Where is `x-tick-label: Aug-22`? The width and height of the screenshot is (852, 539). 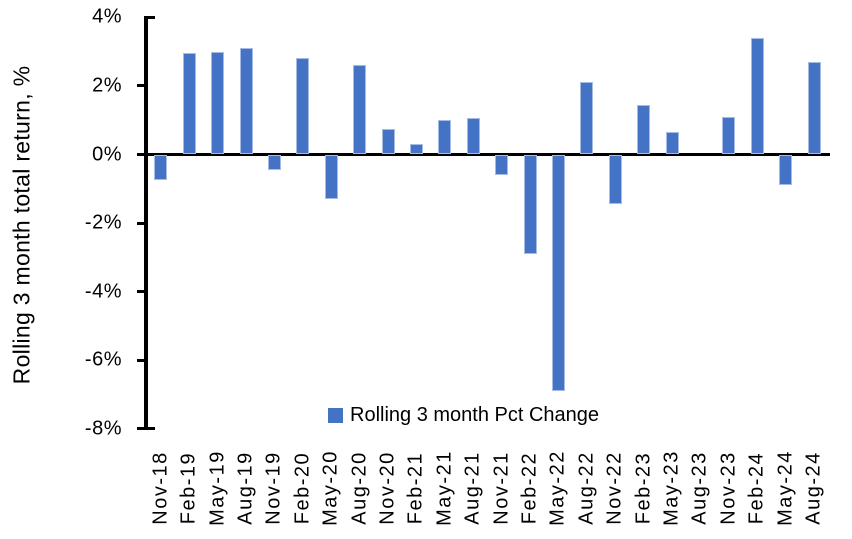 x-tick-label: Aug-22 is located at coordinates (586, 488).